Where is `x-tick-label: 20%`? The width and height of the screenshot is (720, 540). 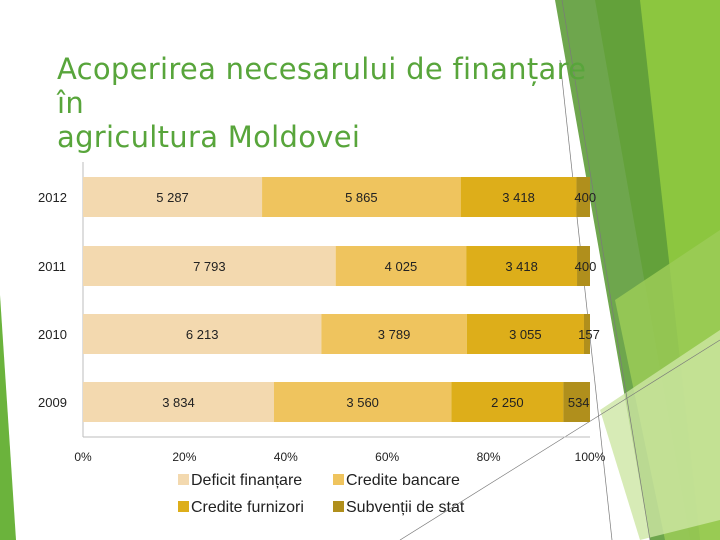 x-tick-label: 20% is located at coordinates (184, 457).